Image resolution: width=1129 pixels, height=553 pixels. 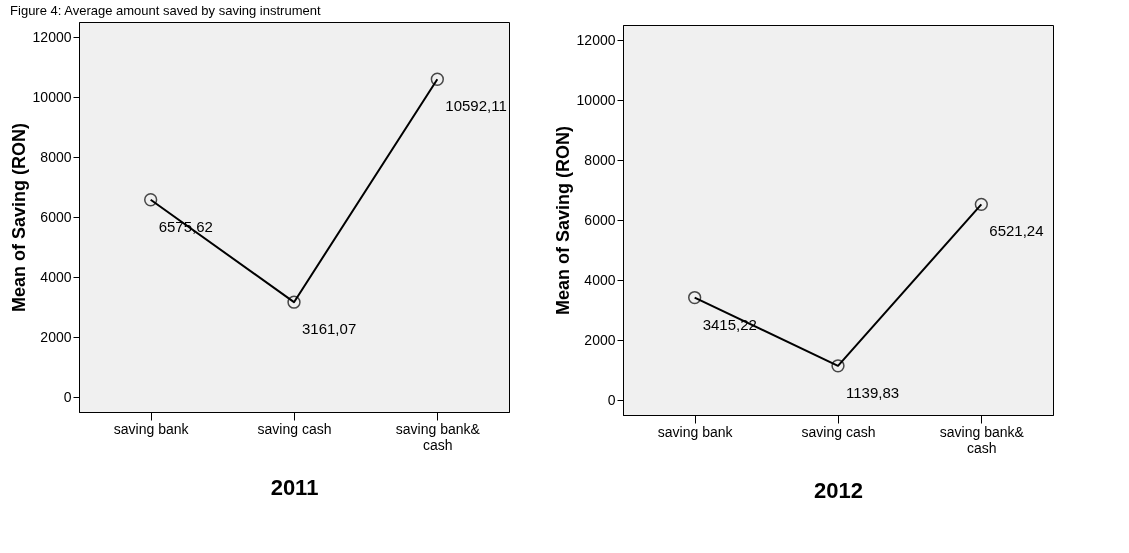 What do you see at coordinates (1016, 231) in the screenshot?
I see `data-label: 6521,24` at bounding box center [1016, 231].